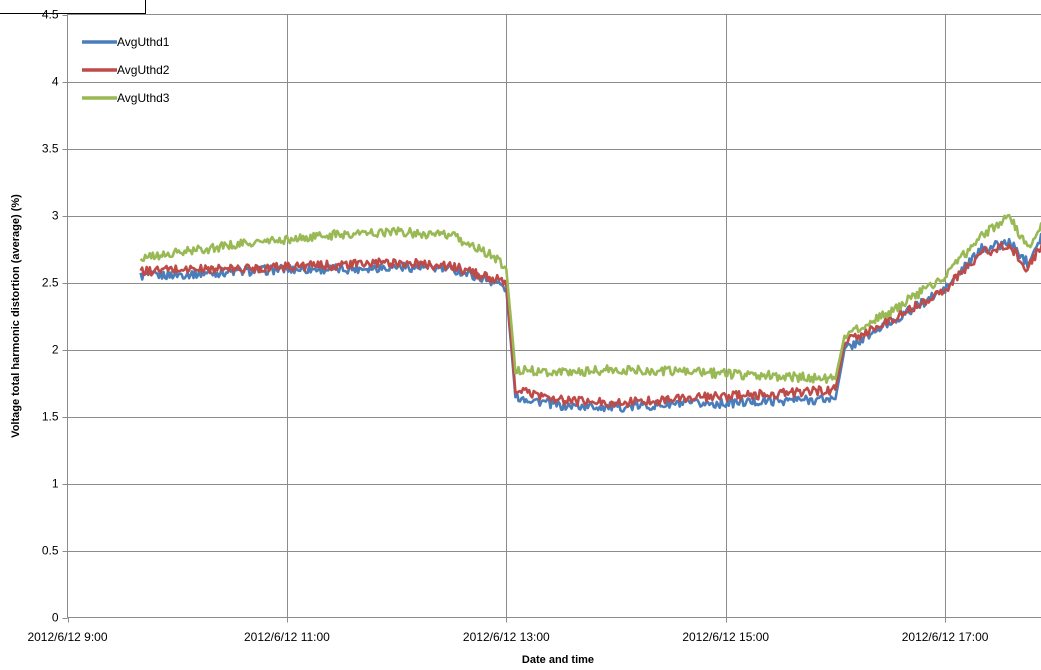  What do you see at coordinates (50, 283) in the screenshot?
I see `y-tick-label: 2.5` at bounding box center [50, 283].